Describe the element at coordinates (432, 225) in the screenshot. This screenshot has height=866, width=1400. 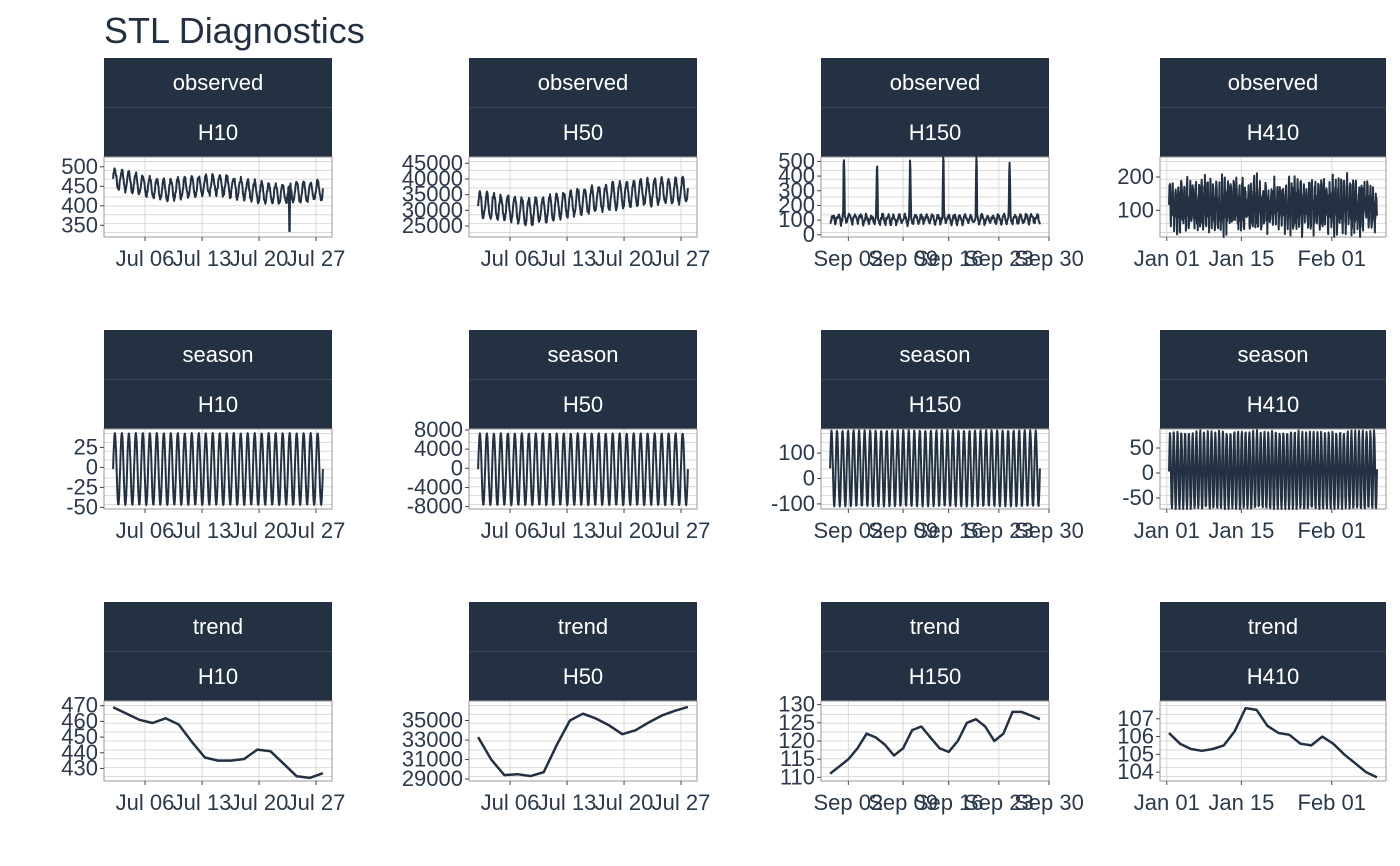
I see `y-tick-label: 25000` at that location.